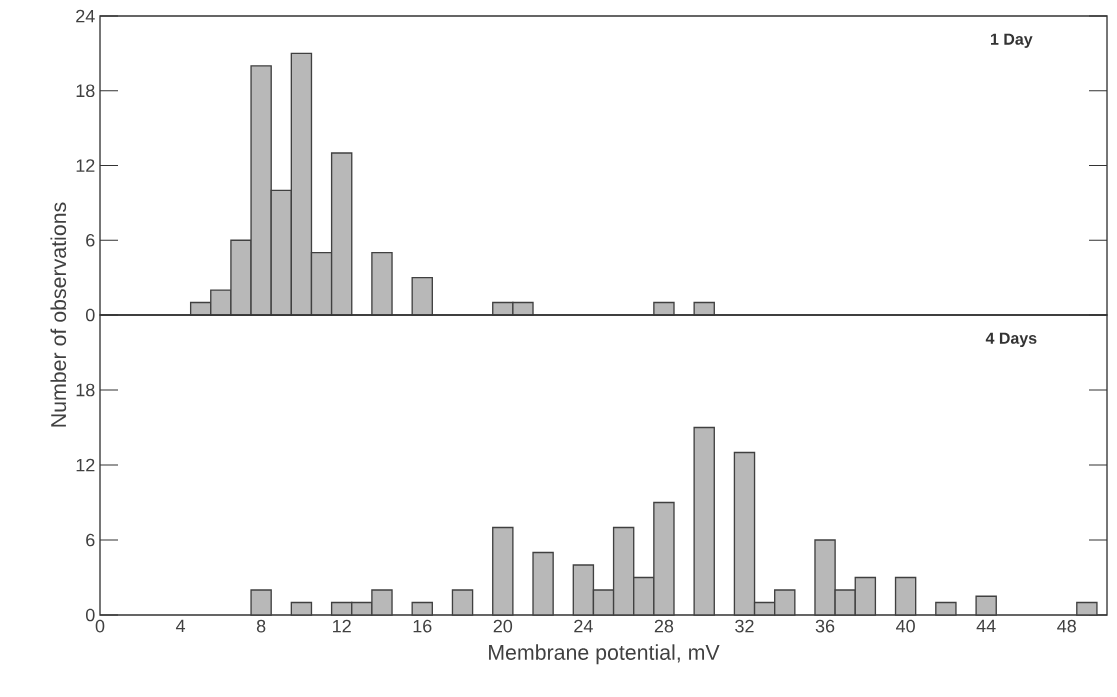 The image size is (1117, 697). What do you see at coordinates (180, 626) in the screenshot?
I see `x-tick-label: 4` at bounding box center [180, 626].